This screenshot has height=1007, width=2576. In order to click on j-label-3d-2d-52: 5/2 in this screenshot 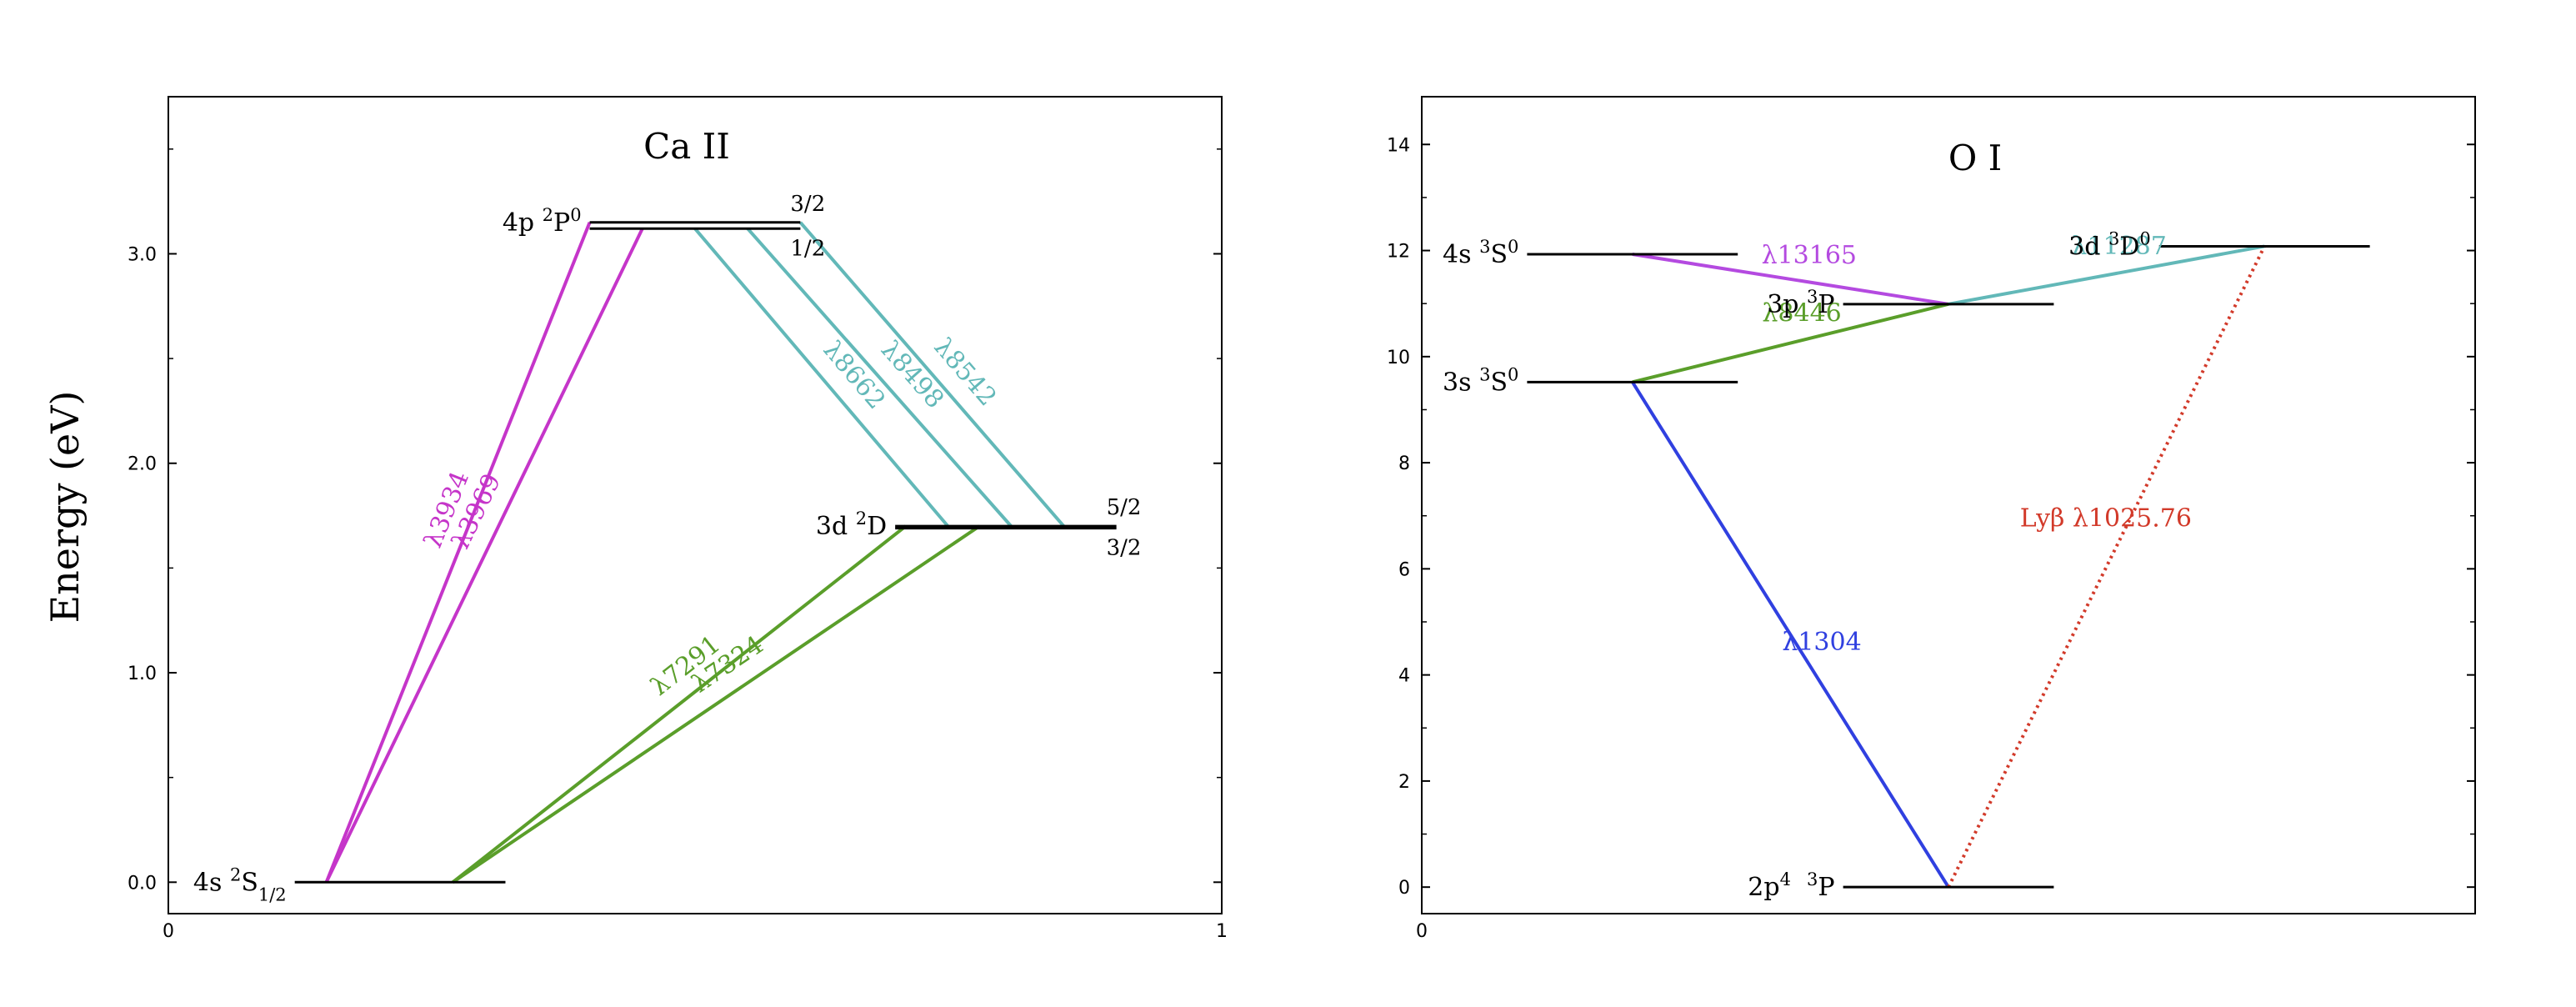, I will do `click(1124, 507)`.